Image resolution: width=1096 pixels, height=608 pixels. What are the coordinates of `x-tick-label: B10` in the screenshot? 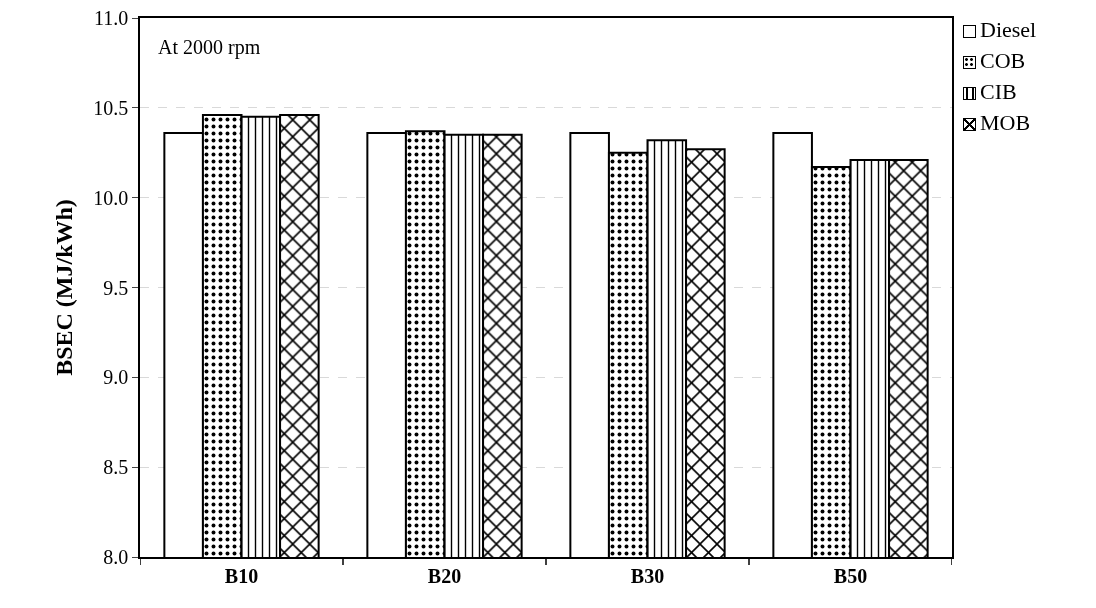 It's located at (241, 575).